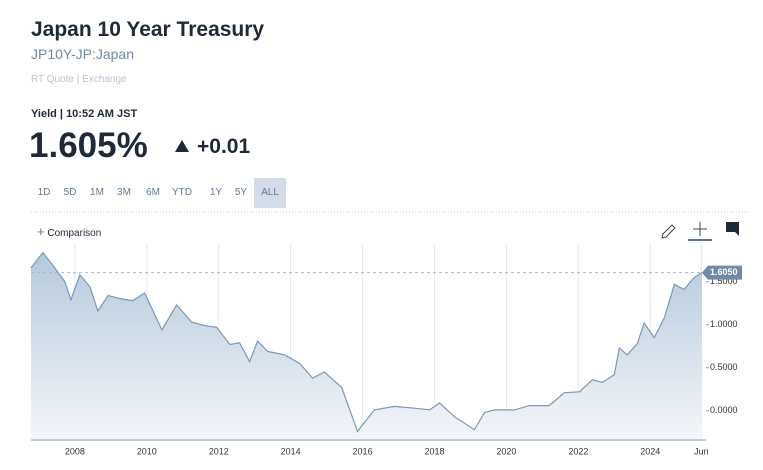 The height and width of the screenshot is (470, 763). Describe the element at coordinates (700, 231) in the screenshot. I see `crosshair-icon` at that location.